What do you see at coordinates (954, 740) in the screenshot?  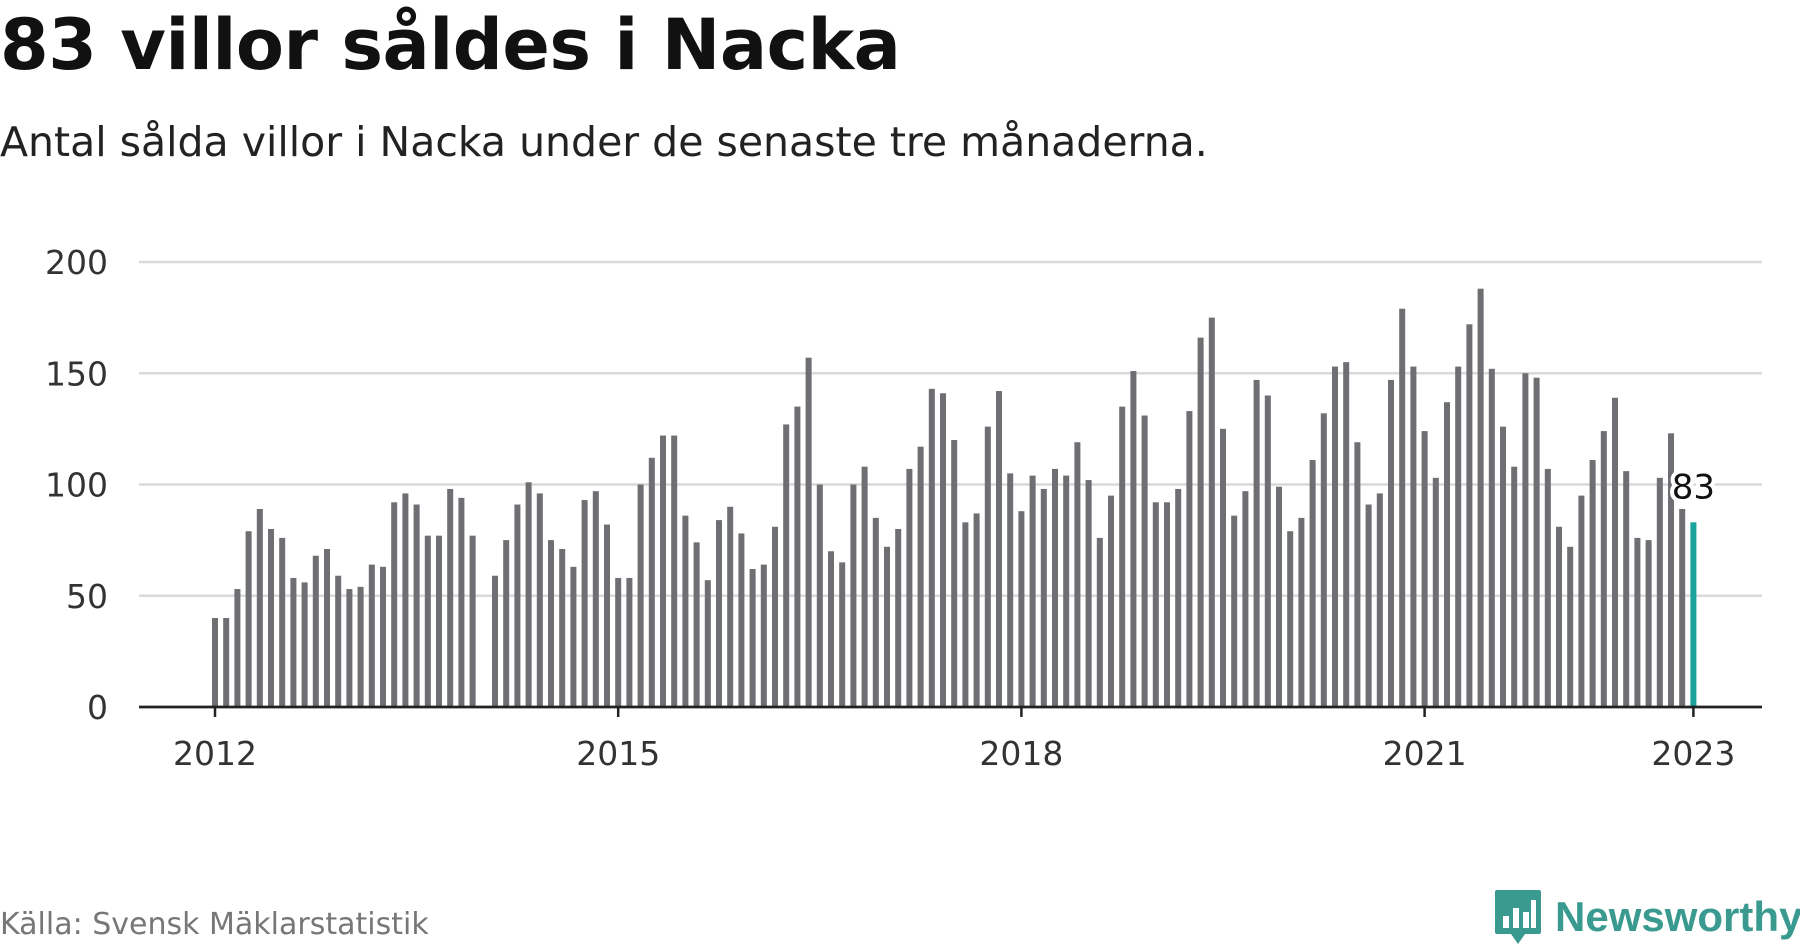 I see `x-axis-ticks: 2012 2015 2018 2021 2023` at bounding box center [954, 740].